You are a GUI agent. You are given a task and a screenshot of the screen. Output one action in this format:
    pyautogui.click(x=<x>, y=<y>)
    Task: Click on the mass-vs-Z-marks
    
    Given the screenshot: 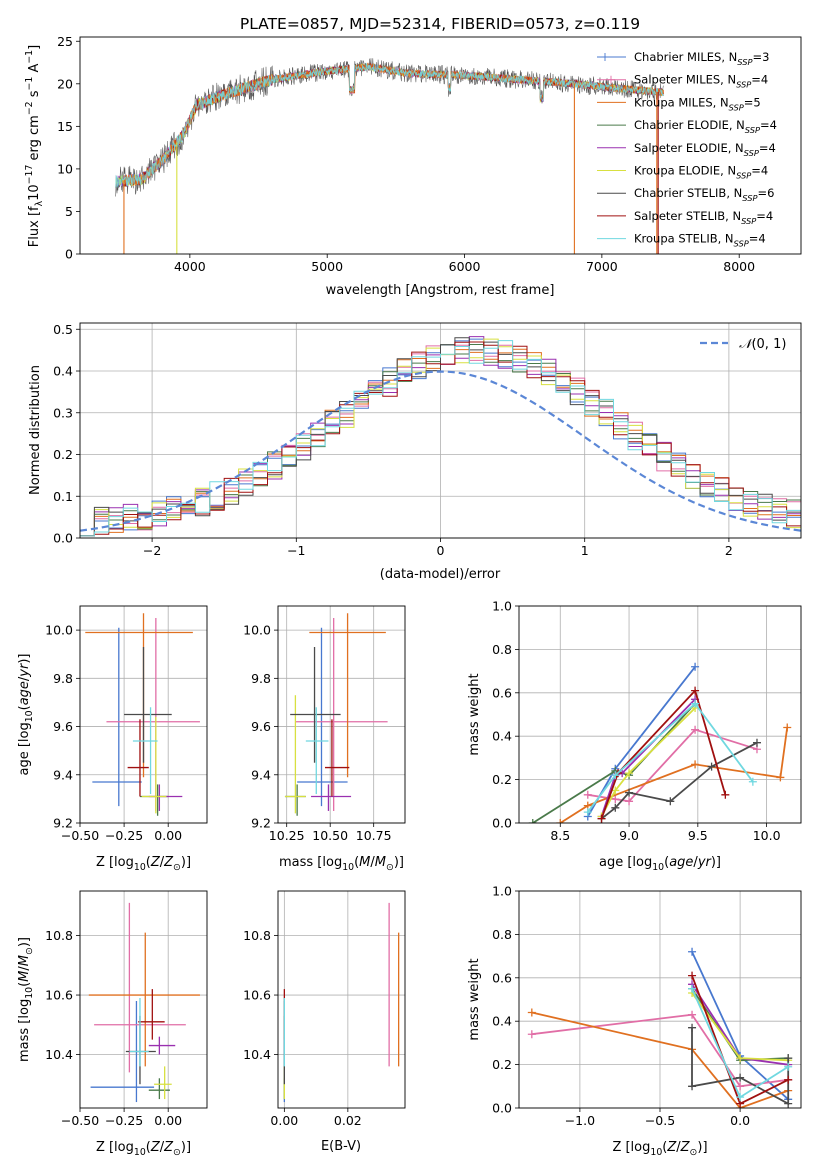 What is the action you would take?
    pyautogui.click(x=144, y=1002)
    